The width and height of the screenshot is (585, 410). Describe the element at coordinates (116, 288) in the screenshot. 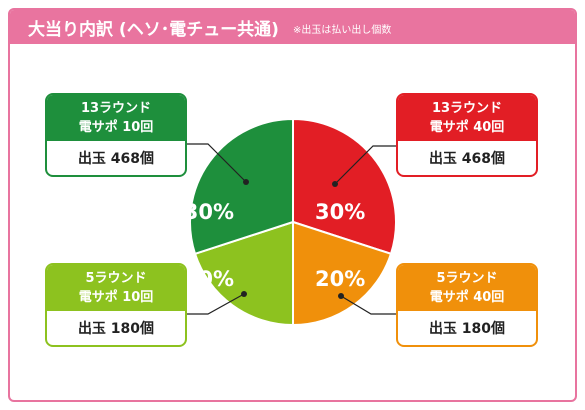

I see `callout-head: 5ラウンド 電サポ 10回` at that location.